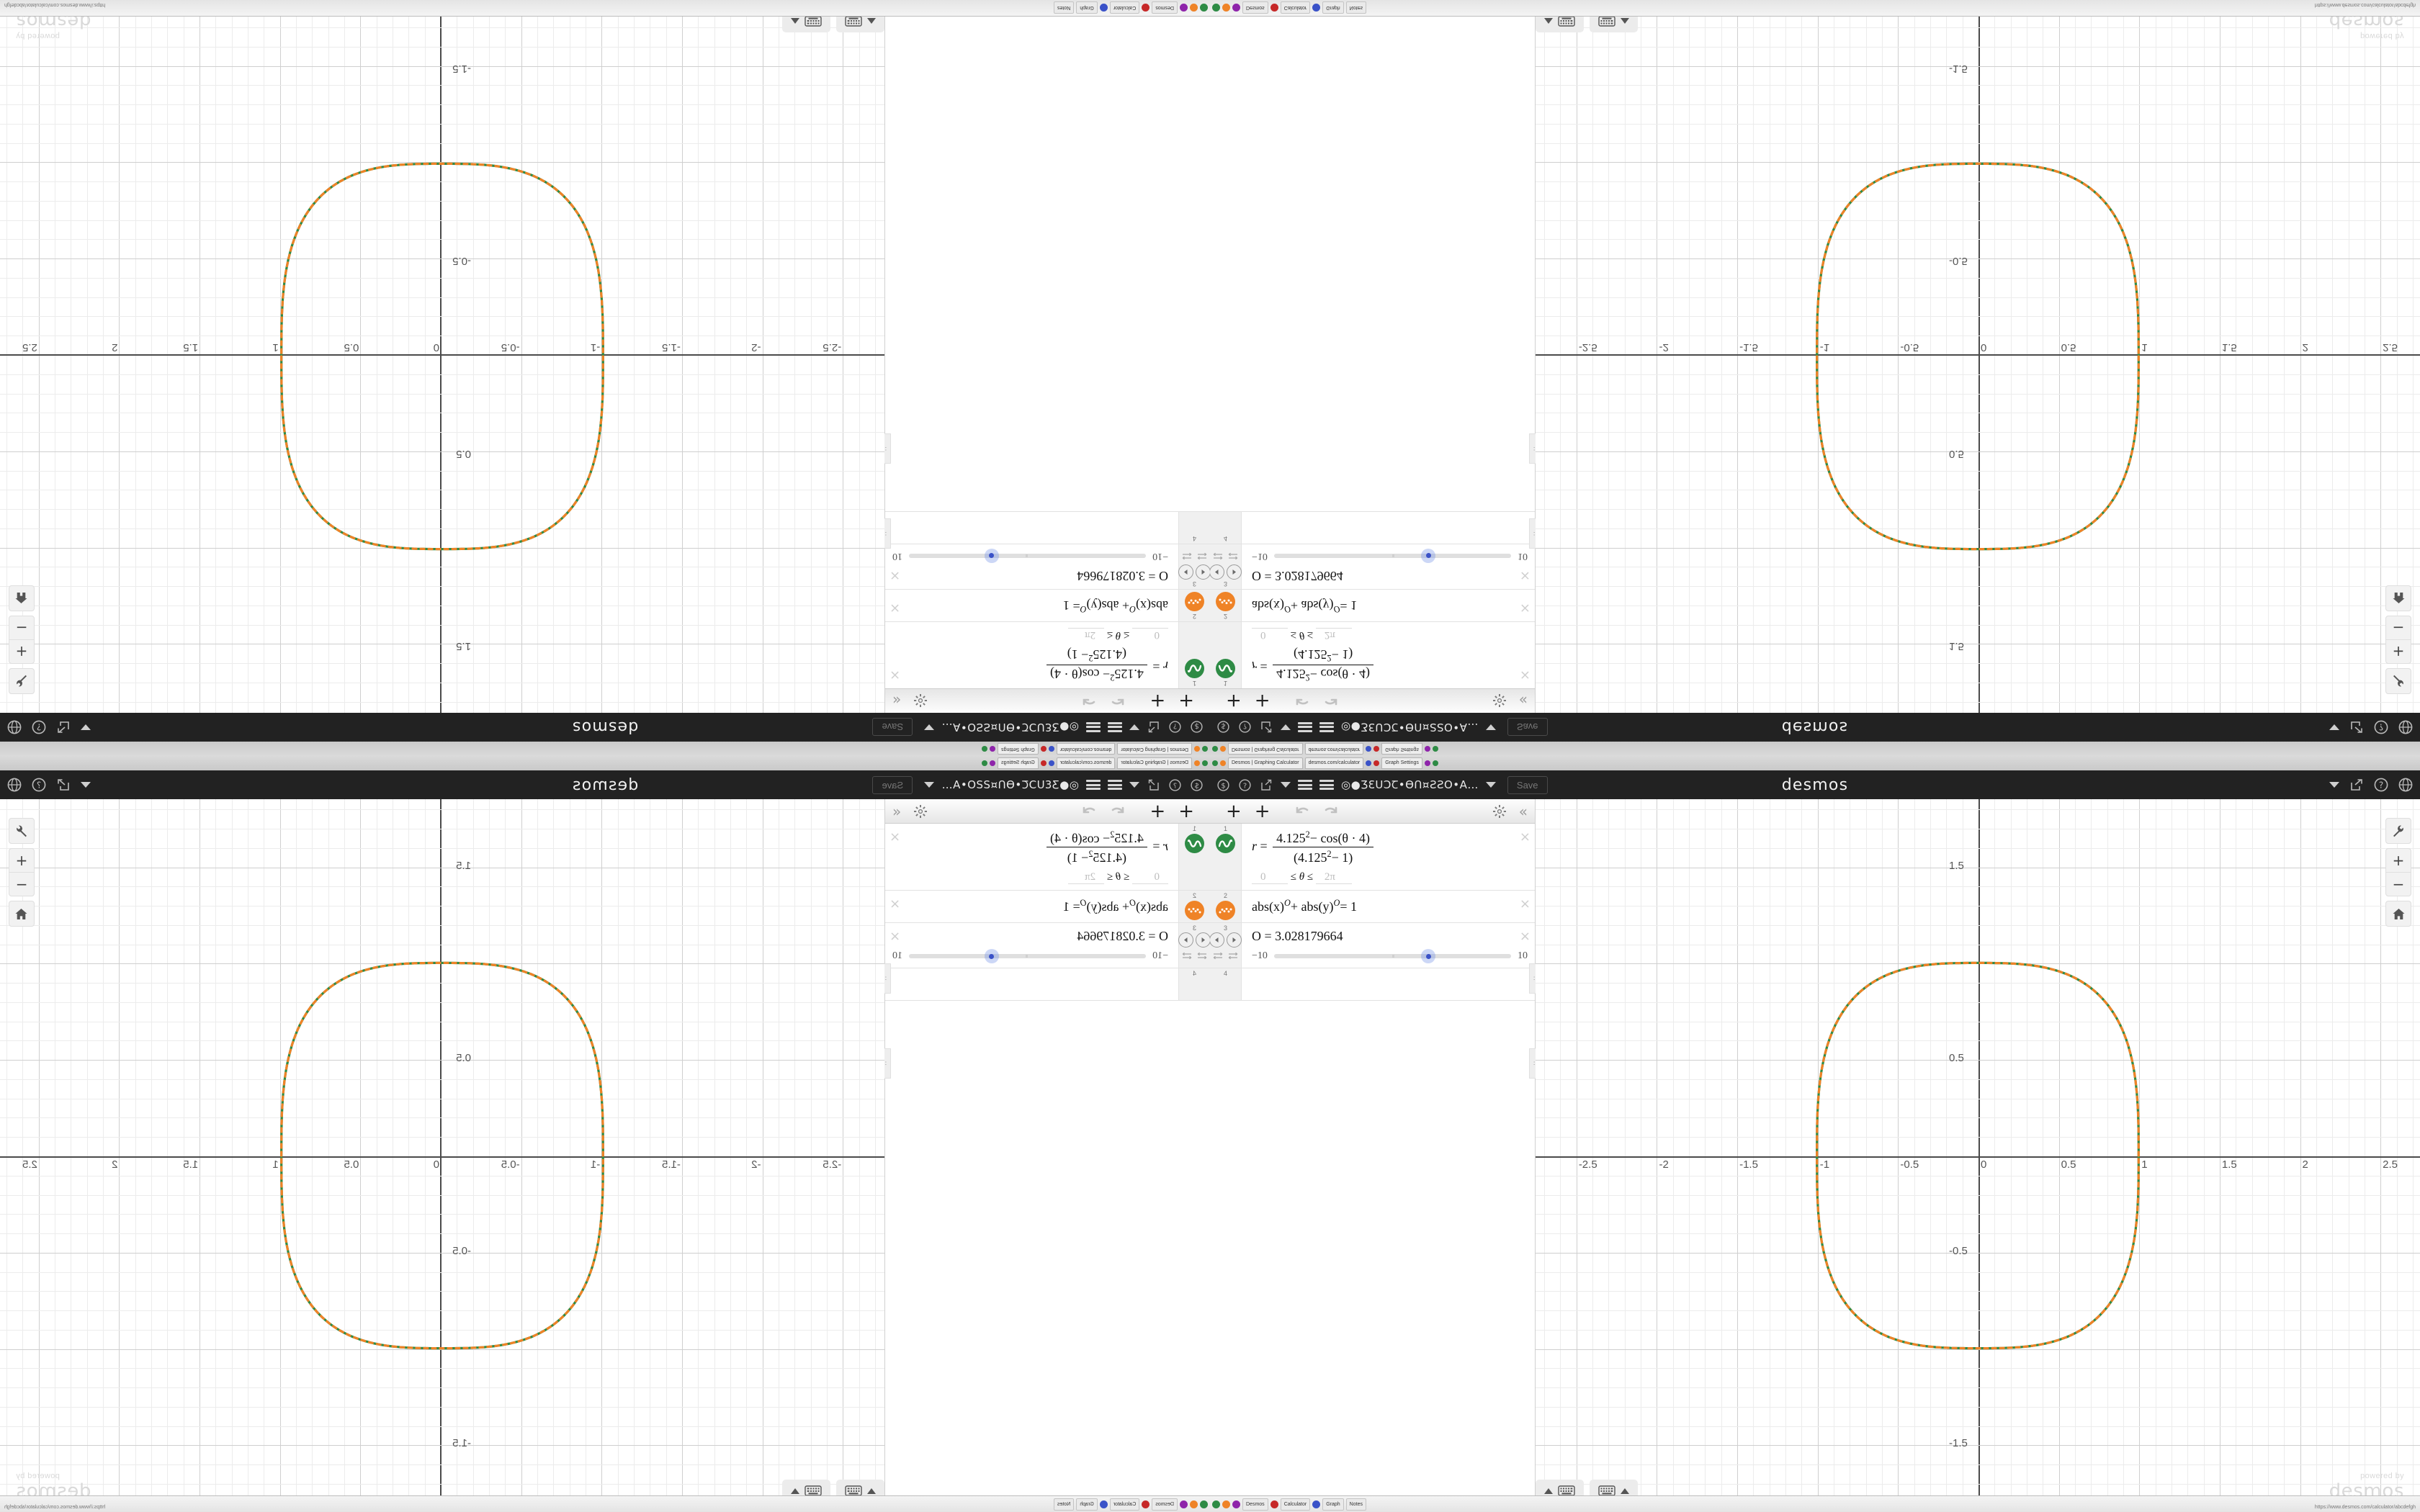 The width and height of the screenshot is (2420, 1512). I want to click on row-index-cell: 3, so click(1194, 945).